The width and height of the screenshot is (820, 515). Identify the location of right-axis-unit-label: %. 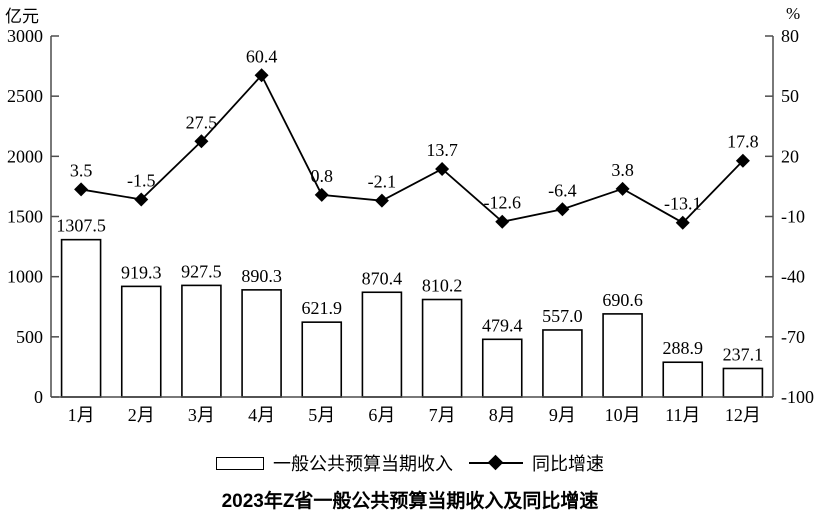
(793, 13).